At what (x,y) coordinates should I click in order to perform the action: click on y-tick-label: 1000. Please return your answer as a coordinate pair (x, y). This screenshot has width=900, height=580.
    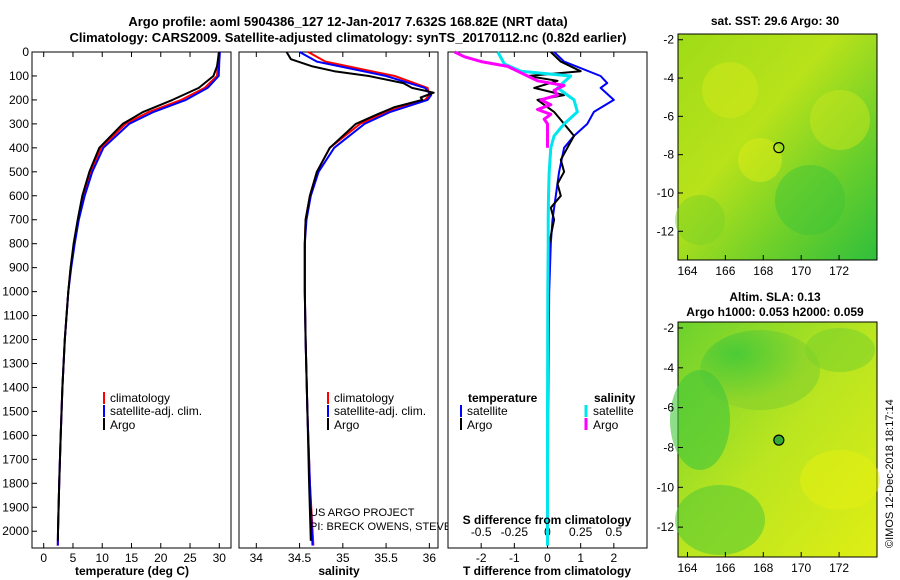
    Looking at the image, I should click on (15, 292).